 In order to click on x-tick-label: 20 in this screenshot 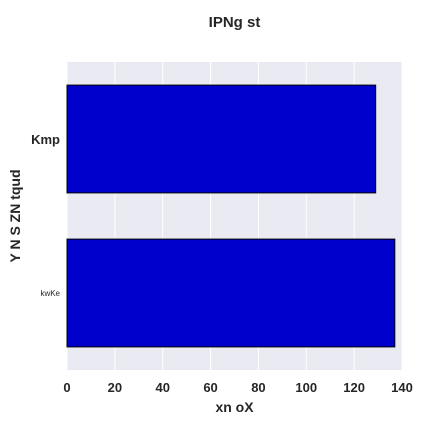, I will do `click(115, 387)`.